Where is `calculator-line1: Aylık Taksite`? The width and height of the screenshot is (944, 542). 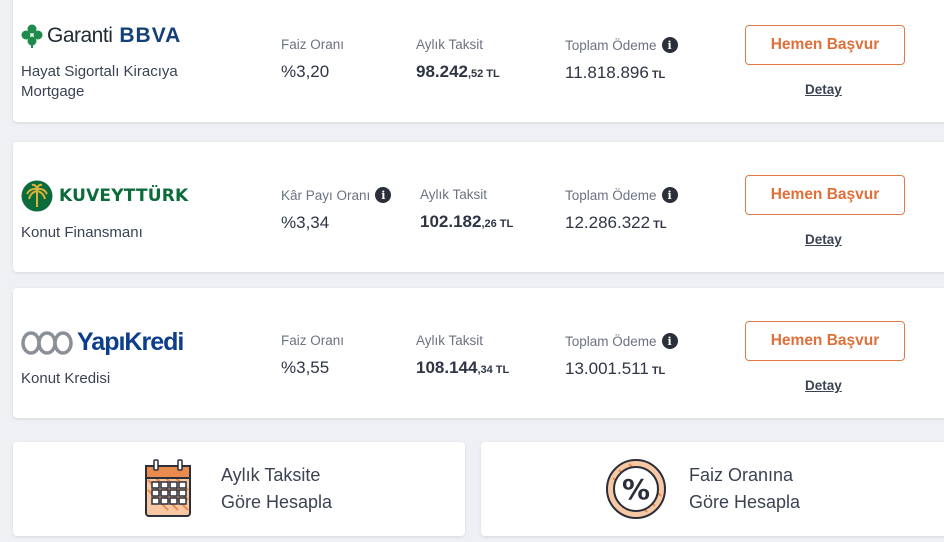
calculator-line1: Aylık Taksite is located at coordinates (271, 475).